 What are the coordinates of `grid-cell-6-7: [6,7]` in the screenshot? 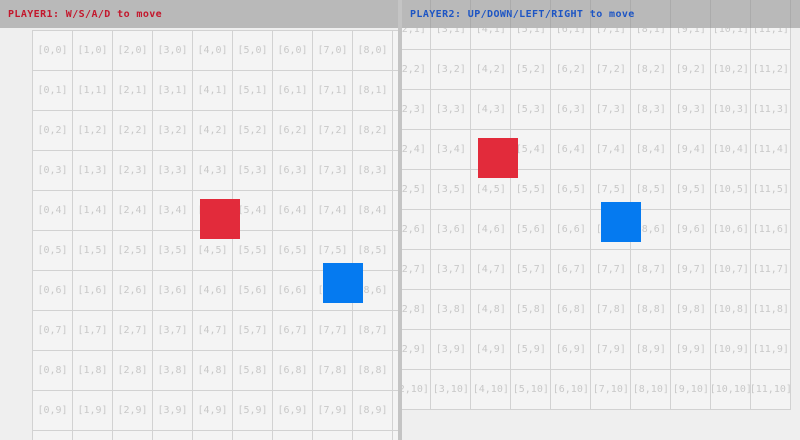 It's located at (293, 331).